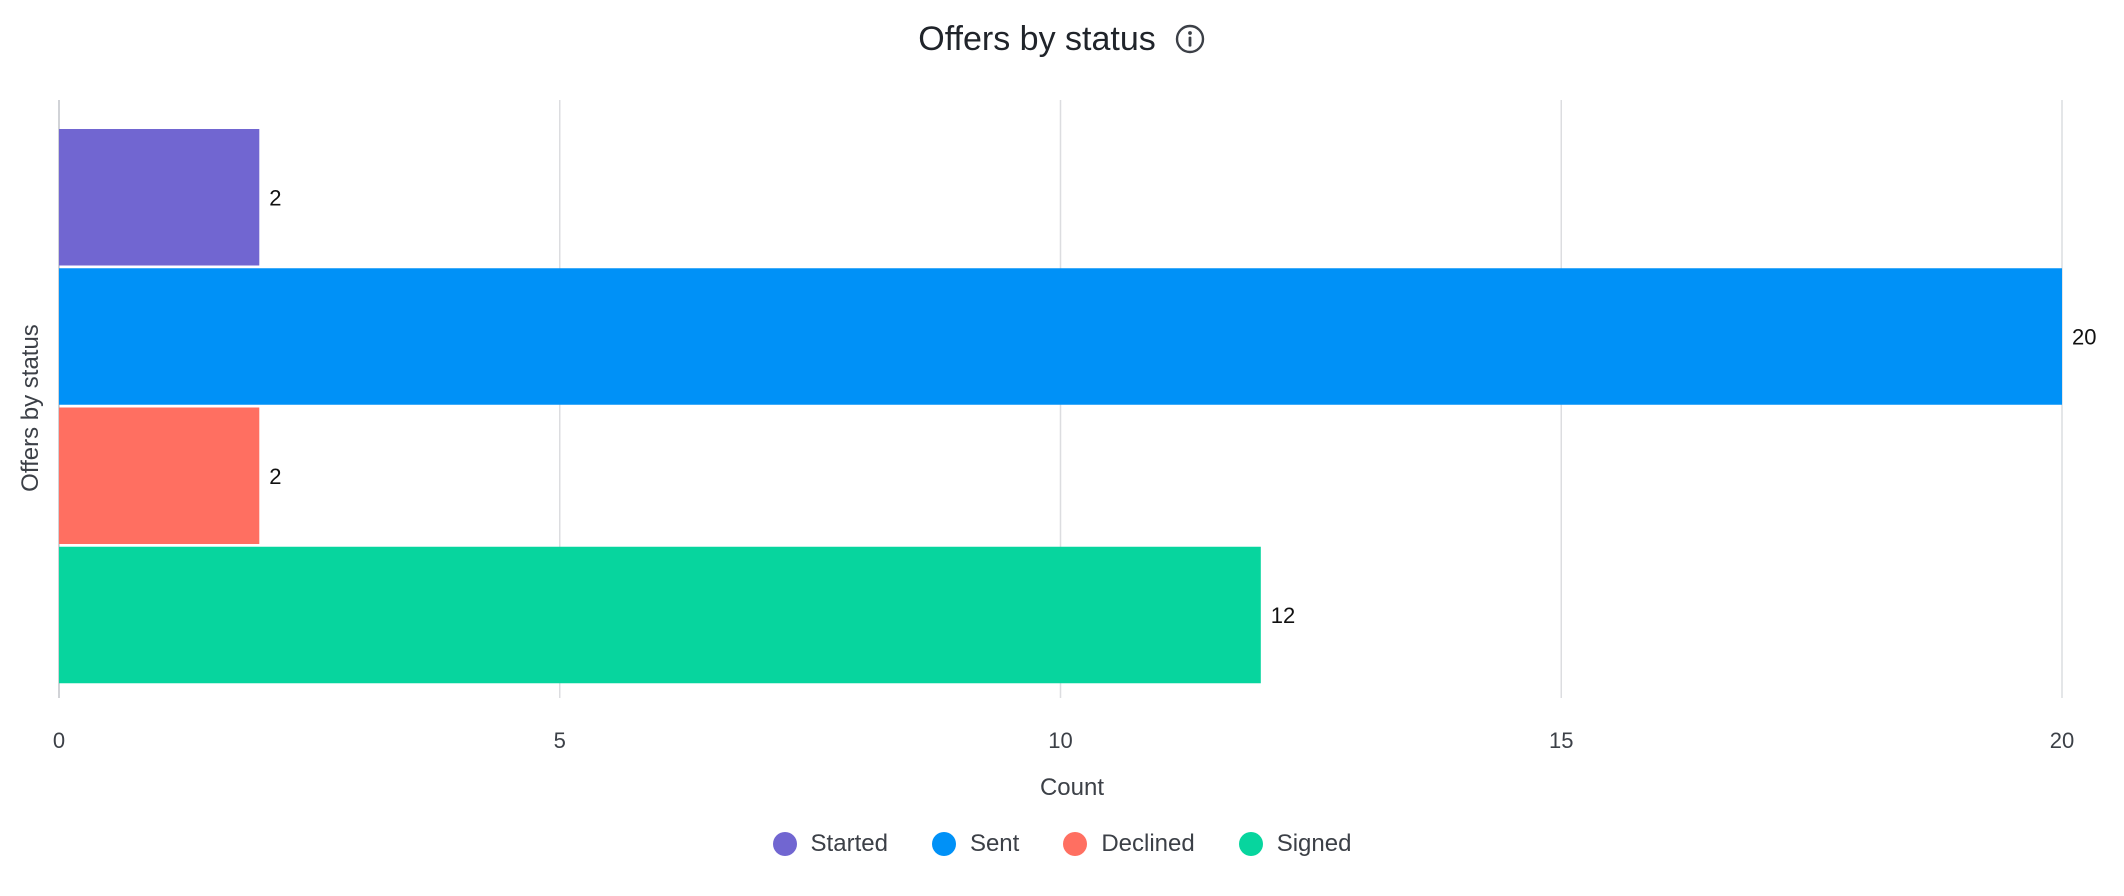 The height and width of the screenshot is (896, 2124). I want to click on legend-item-started: Started, so click(830, 844).